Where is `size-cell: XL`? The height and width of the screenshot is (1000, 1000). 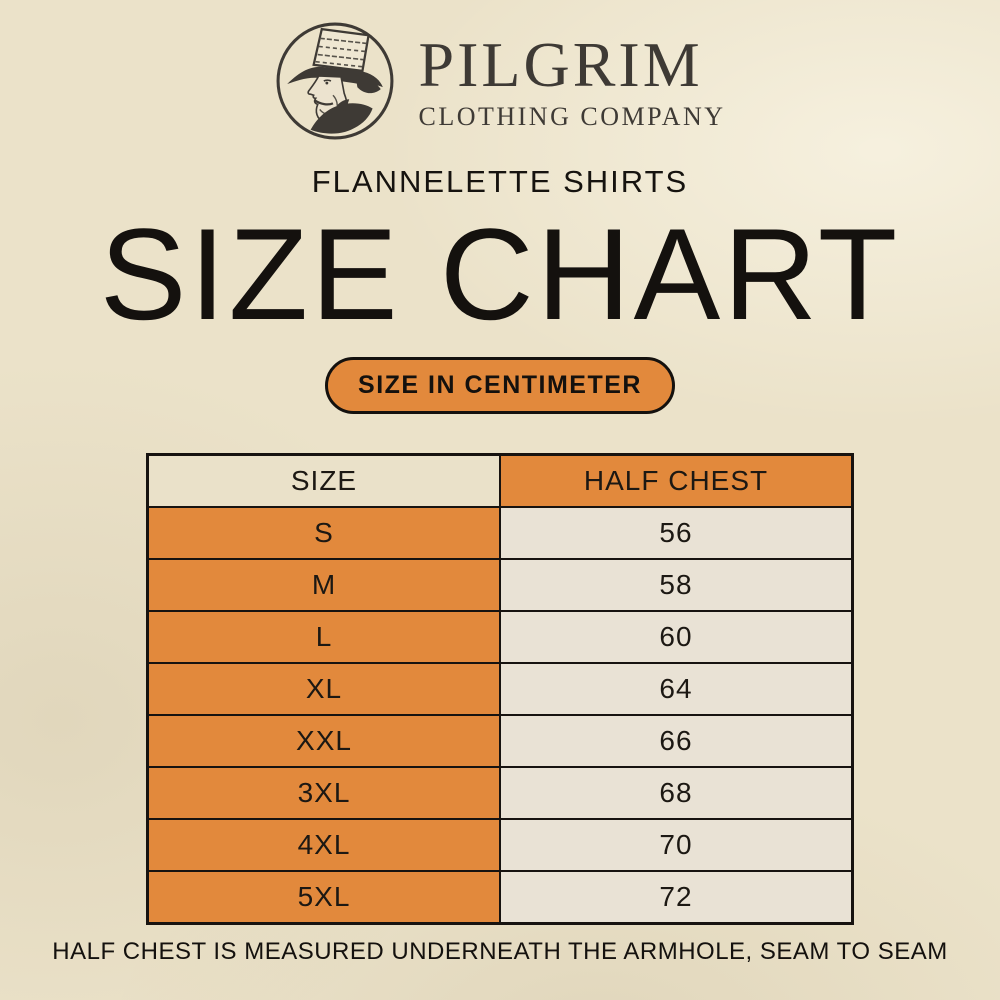
size-cell: XL is located at coordinates (323, 688).